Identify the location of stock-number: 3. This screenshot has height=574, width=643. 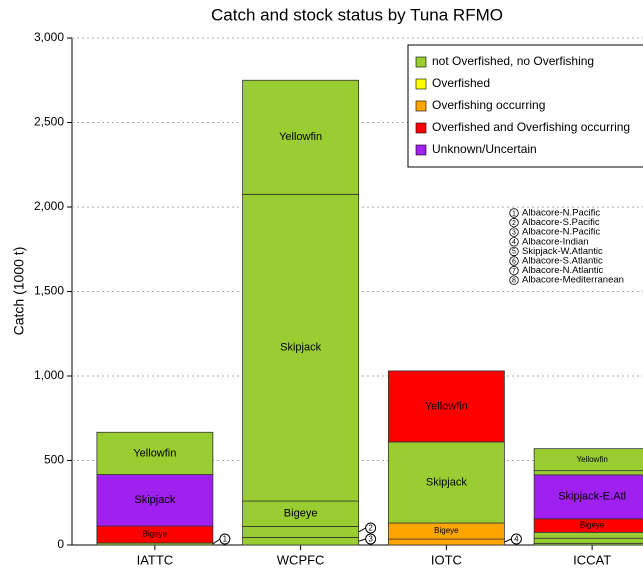
(514, 233).